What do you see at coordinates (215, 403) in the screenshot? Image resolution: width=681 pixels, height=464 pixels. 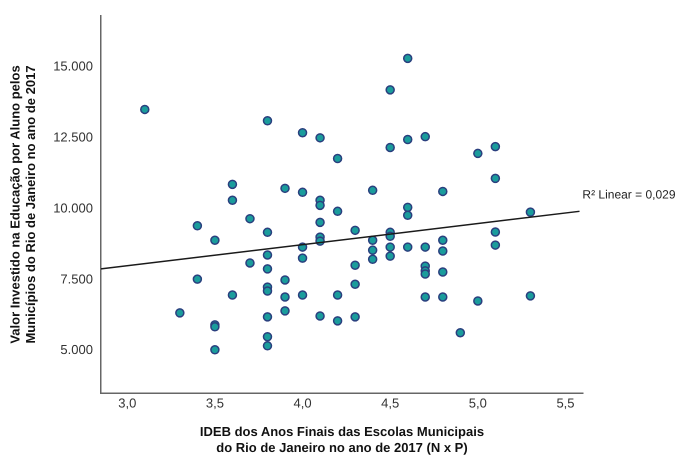 I see `x-tick-label: 3,5` at bounding box center [215, 403].